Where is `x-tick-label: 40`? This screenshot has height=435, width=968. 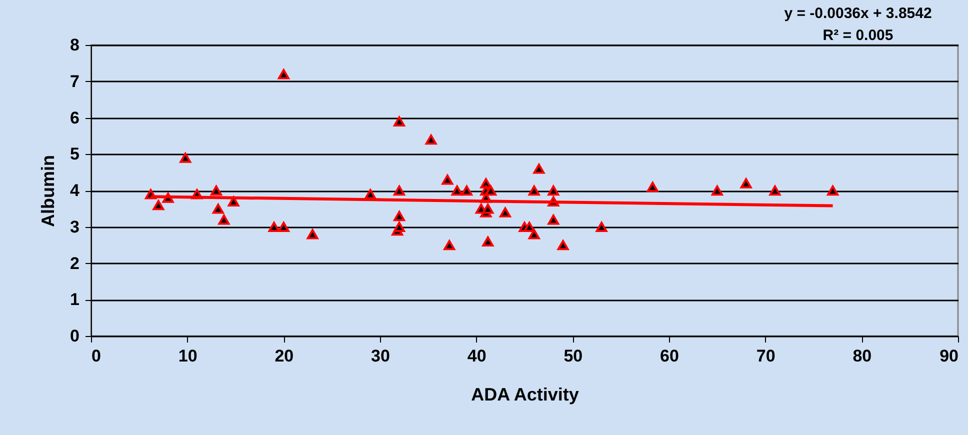
x-tick-label: 40 is located at coordinates (476, 356).